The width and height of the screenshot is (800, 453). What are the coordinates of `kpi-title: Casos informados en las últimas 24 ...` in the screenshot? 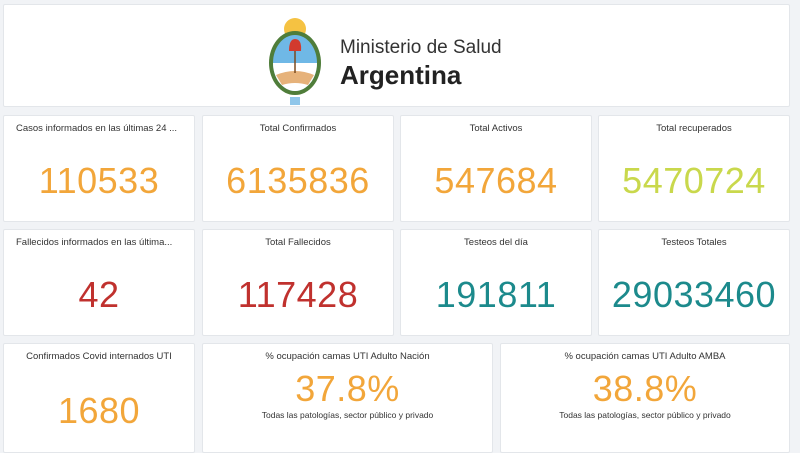 It's located at (97, 128).